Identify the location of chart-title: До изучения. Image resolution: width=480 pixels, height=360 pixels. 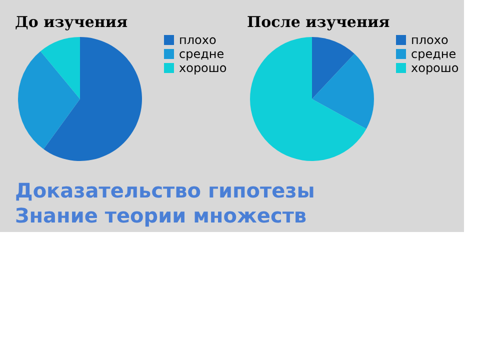
(71, 22).